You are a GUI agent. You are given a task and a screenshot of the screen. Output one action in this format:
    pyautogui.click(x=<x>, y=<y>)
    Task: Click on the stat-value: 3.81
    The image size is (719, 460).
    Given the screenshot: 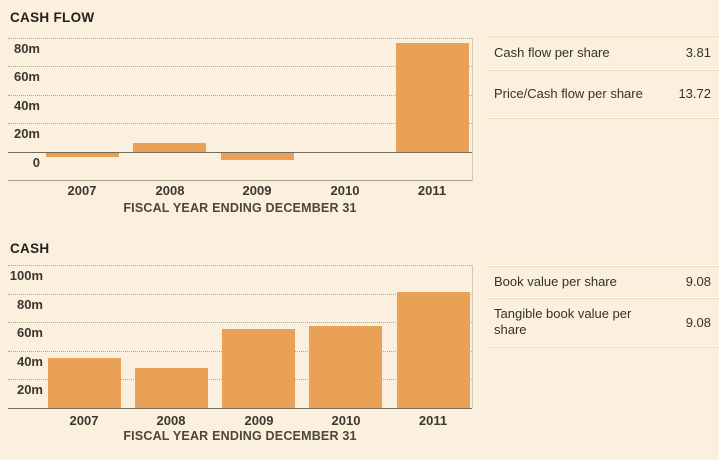 What is the action you would take?
    pyautogui.click(x=698, y=52)
    